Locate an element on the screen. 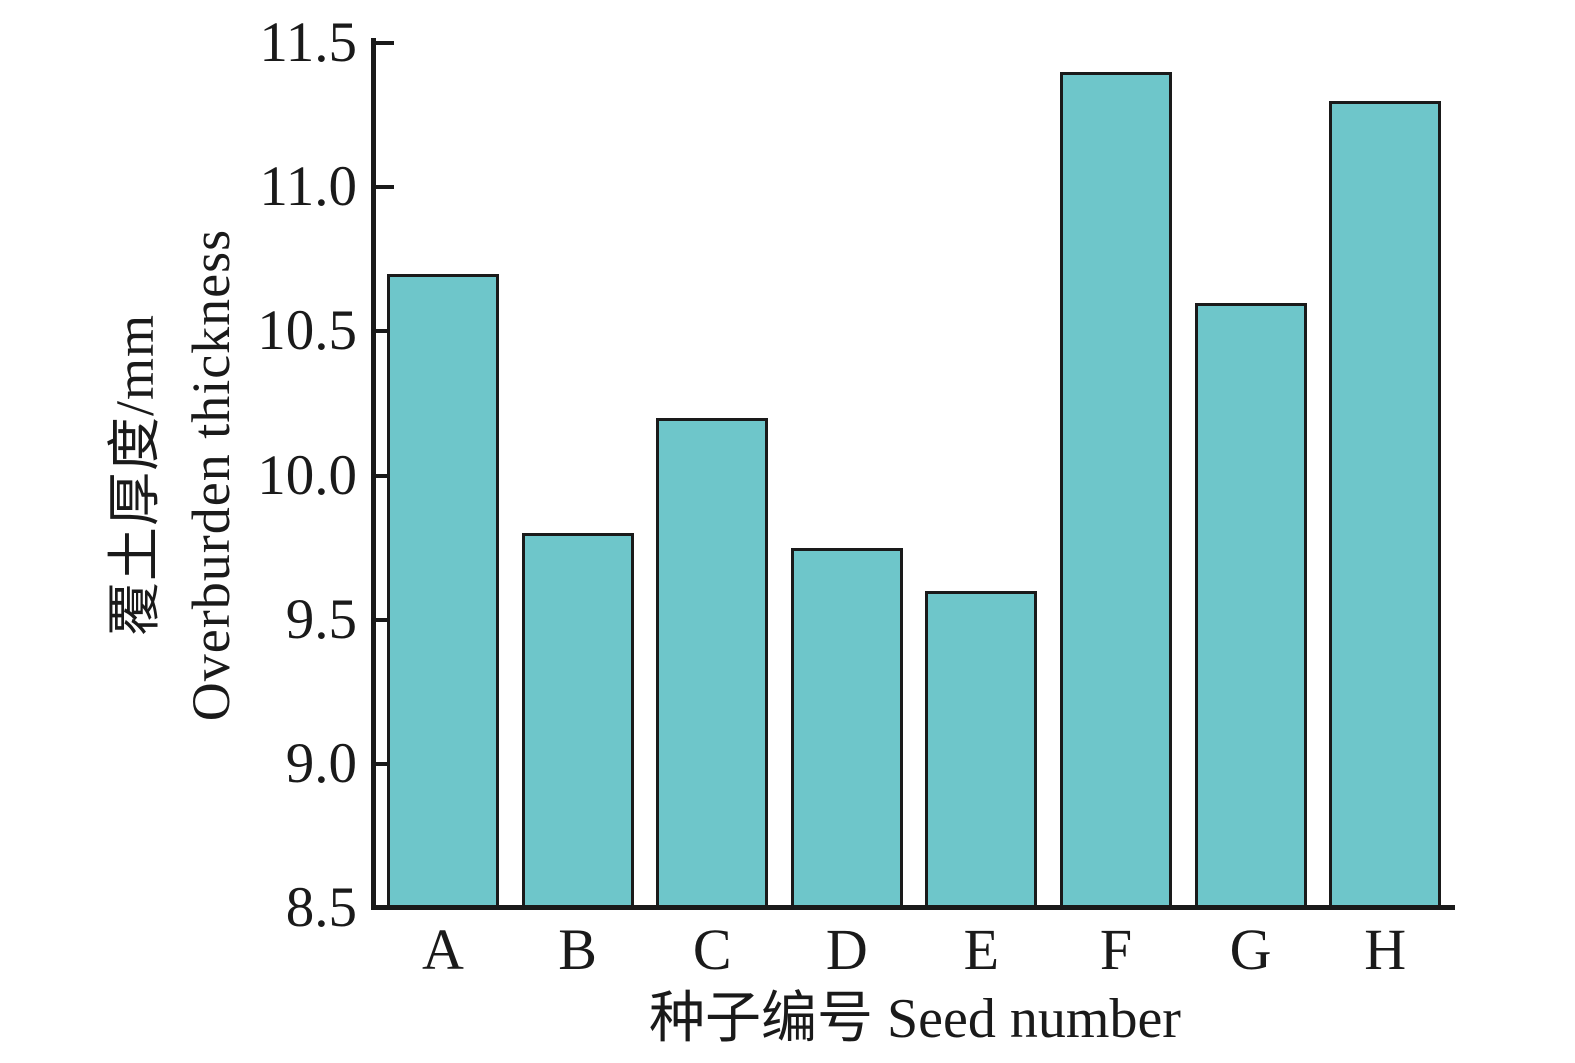 The height and width of the screenshot is (1063, 1575). y-tick-10.0 is located at coordinates (385, 475).